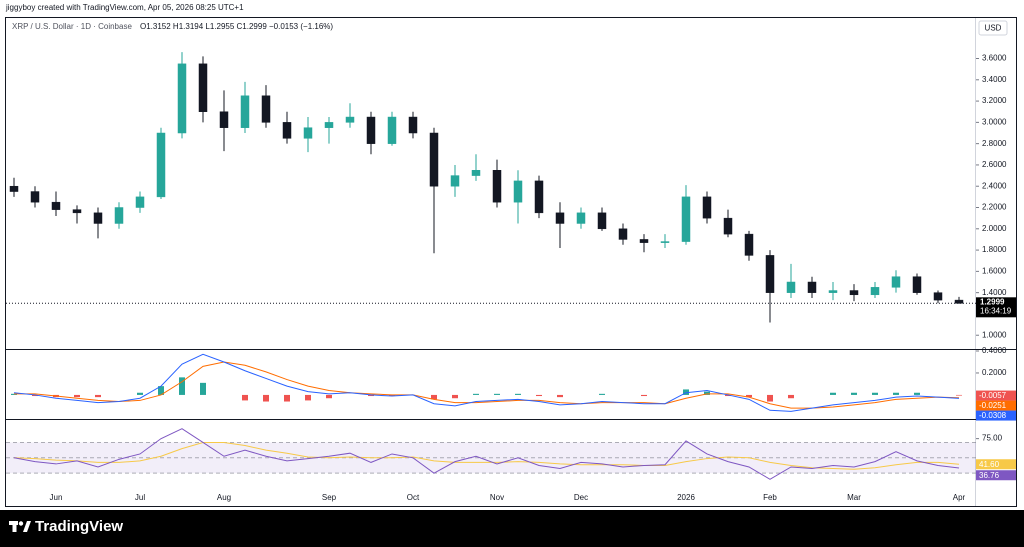 The image size is (1024, 547). Describe the element at coordinates (329, 497) in the screenshot. I see `x-tick-label: Sep` at that location.